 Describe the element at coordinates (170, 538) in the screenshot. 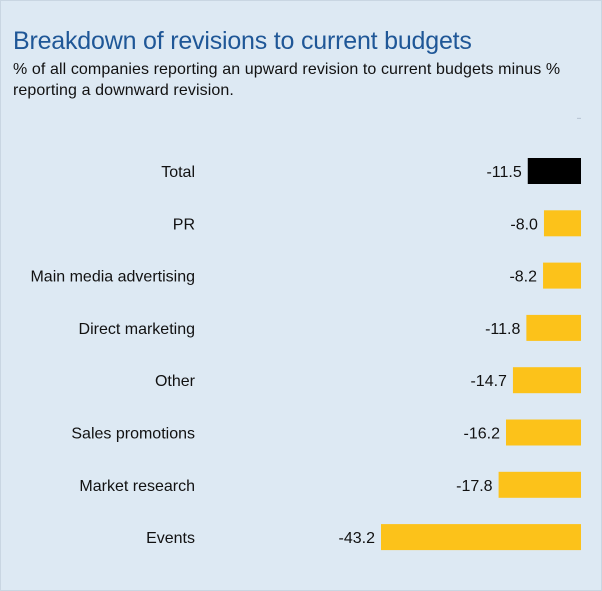

I see `category-label-events: Events` at that location.